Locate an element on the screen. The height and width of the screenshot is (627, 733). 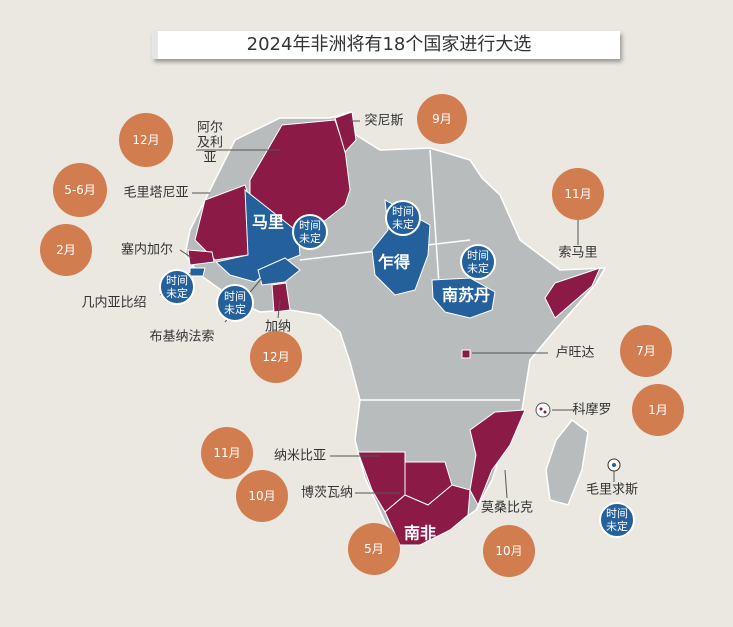
election-date-bubble: 1月 is located at coordinates (658, 410).